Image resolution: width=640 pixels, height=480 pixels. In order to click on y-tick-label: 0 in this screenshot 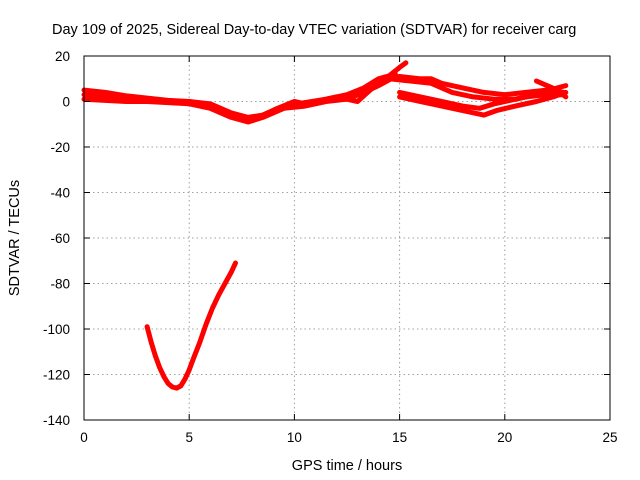, I will do `click(66, 102)`.